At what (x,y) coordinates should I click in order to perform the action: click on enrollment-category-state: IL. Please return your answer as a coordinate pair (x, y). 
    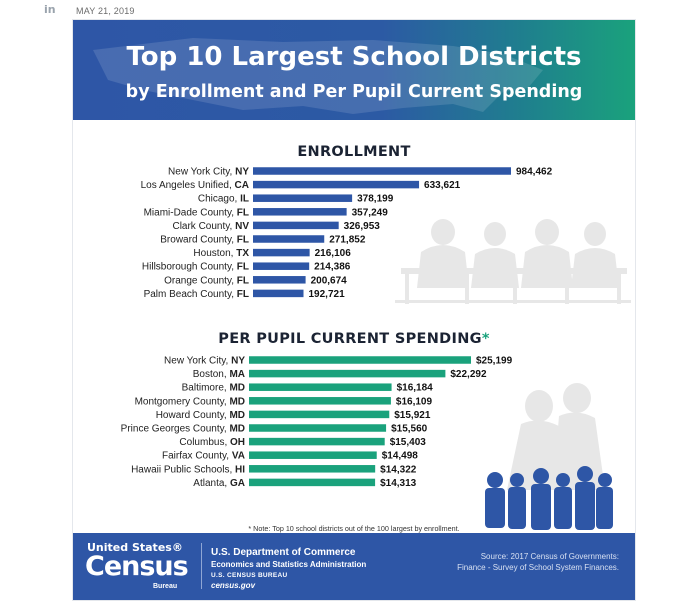
    Looking at the image, I should click on (244, 199).